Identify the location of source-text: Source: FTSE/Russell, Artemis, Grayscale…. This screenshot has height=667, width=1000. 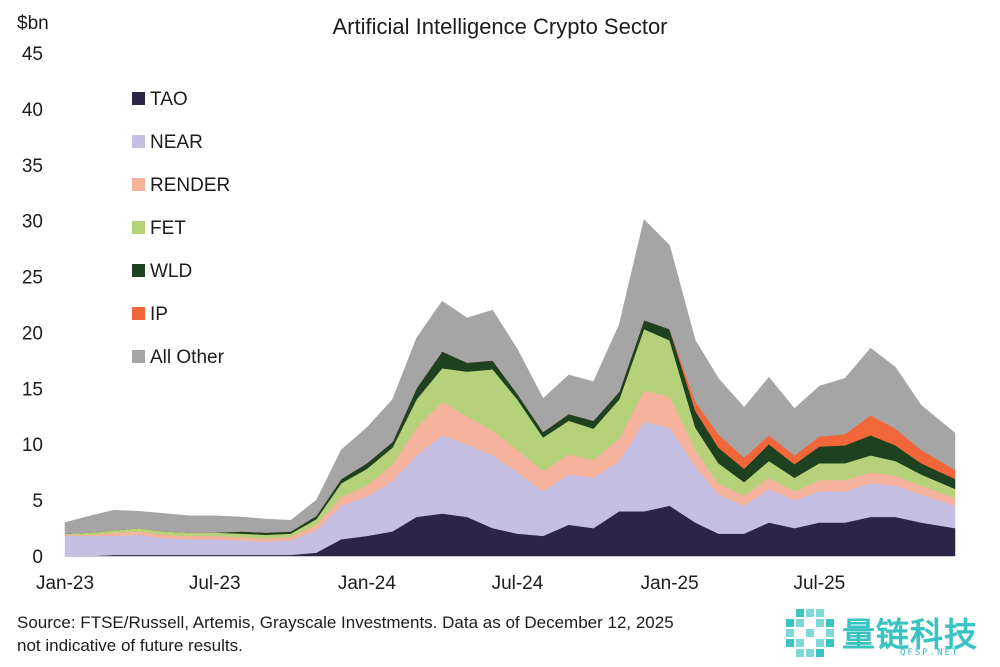
(345, 622).